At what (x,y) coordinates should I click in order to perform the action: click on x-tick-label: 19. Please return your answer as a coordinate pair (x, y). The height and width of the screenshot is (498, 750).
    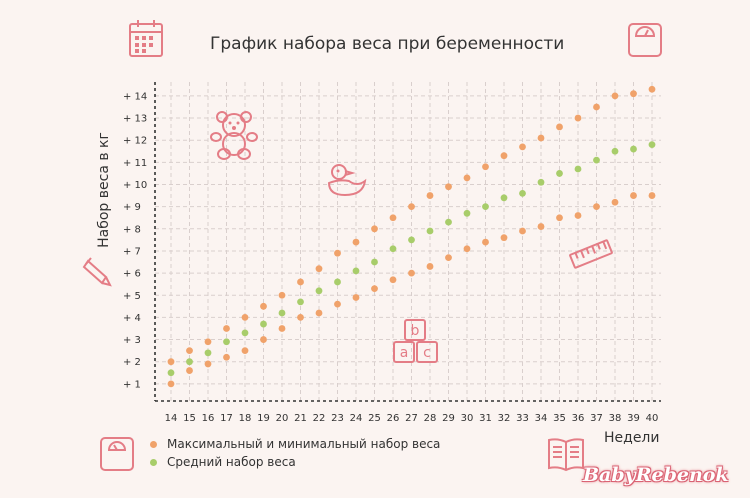
    Looking at the image, I should click on (263, 418).